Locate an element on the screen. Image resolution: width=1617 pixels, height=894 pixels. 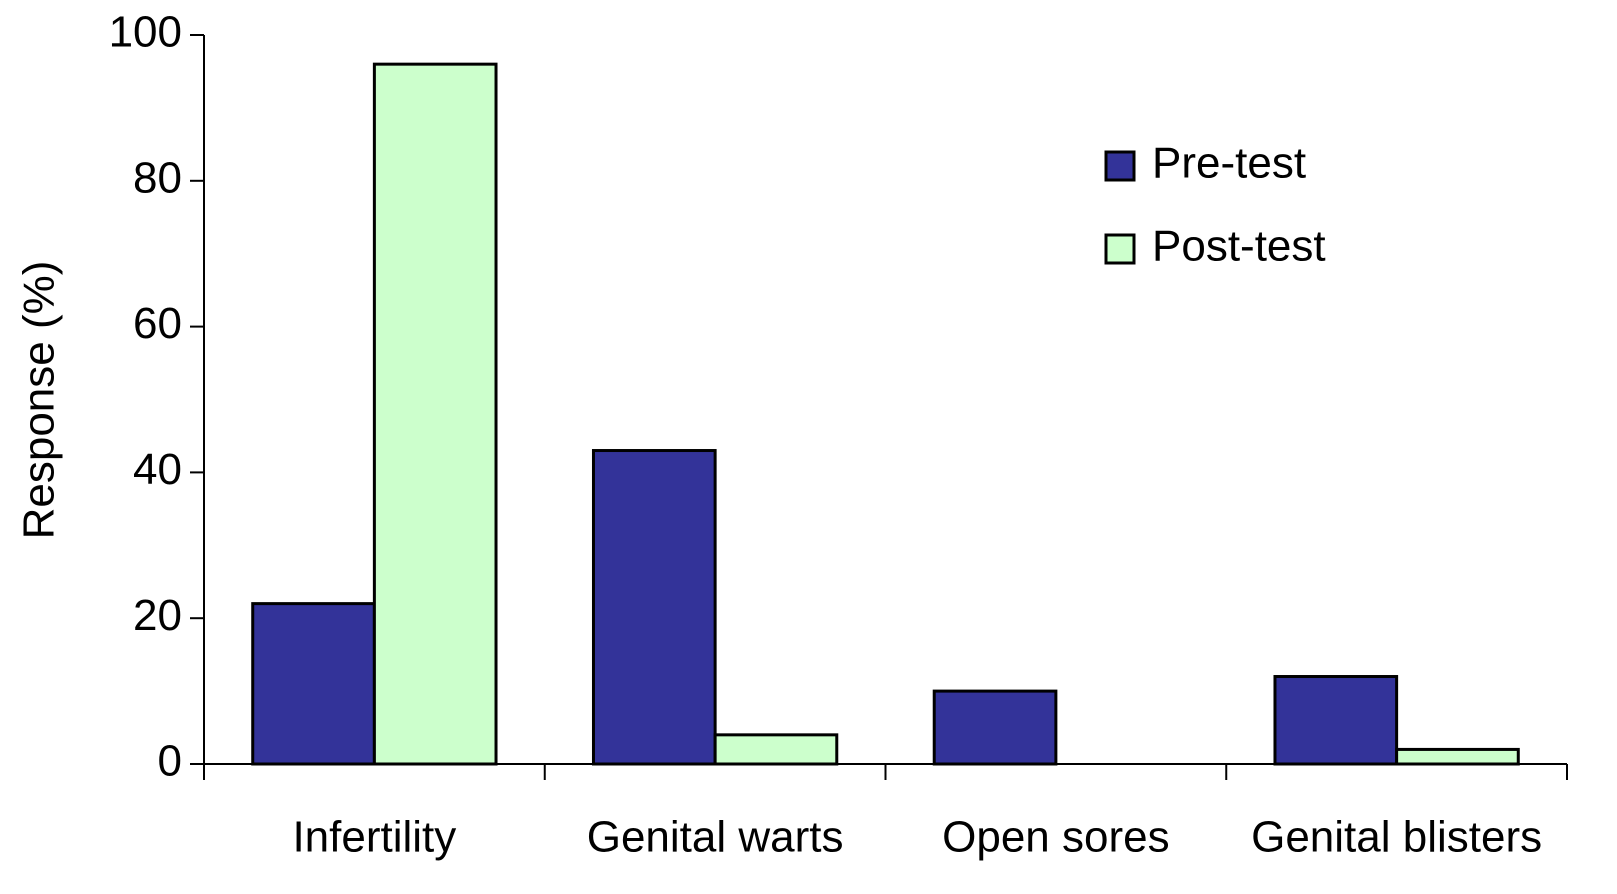
legend-label: Post-test is located at coordinates (1239, 246).